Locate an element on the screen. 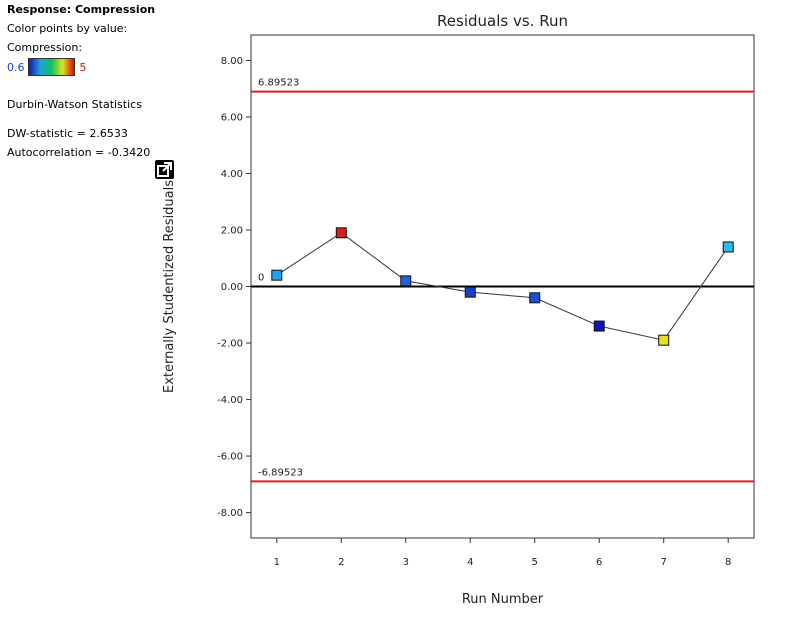 The width and height of the screenshot is (811, 622). x-tick-label: 3 is located at coordinates (406, 562).